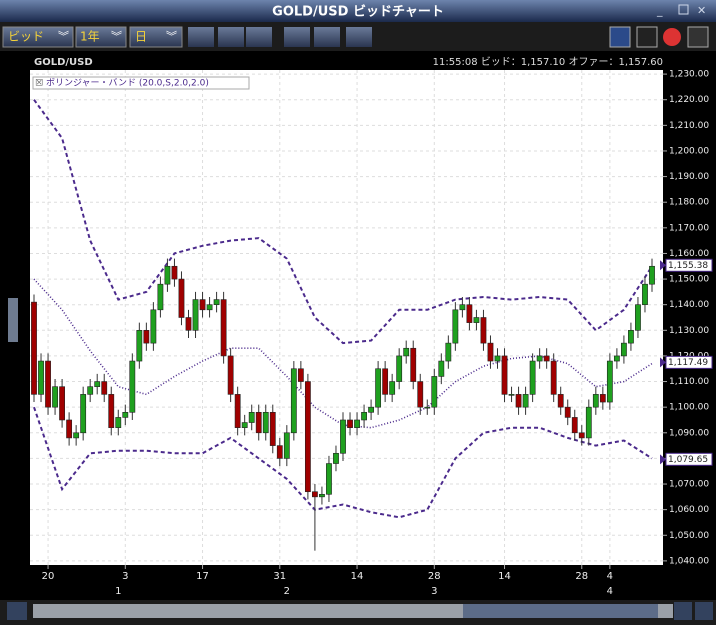  What do you see at coordinates (434, 591) in the screenshot?
I see `x-month-label: 3` at bounding box center [434, 591].